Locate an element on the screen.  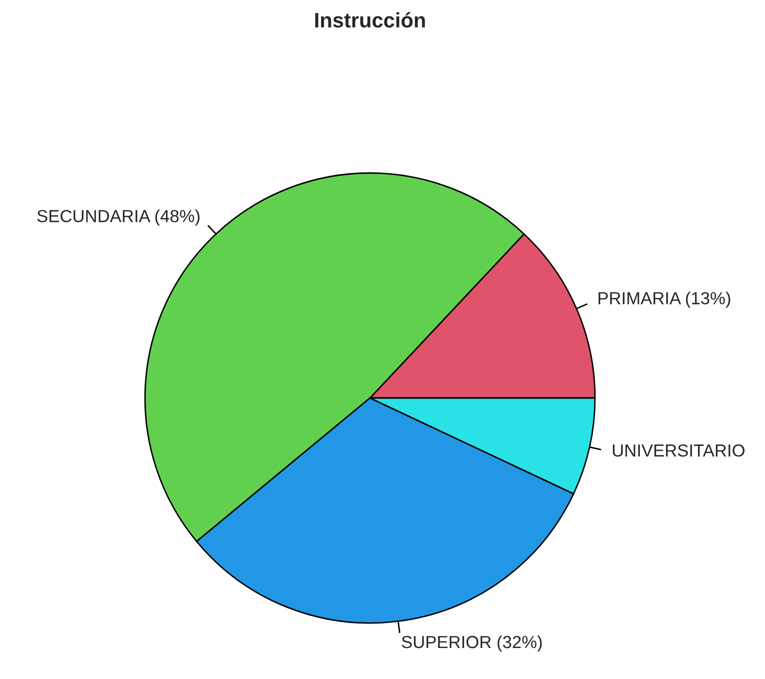
slice-label: SECUNDARIA (48%) is located at coordinates (118, 217).